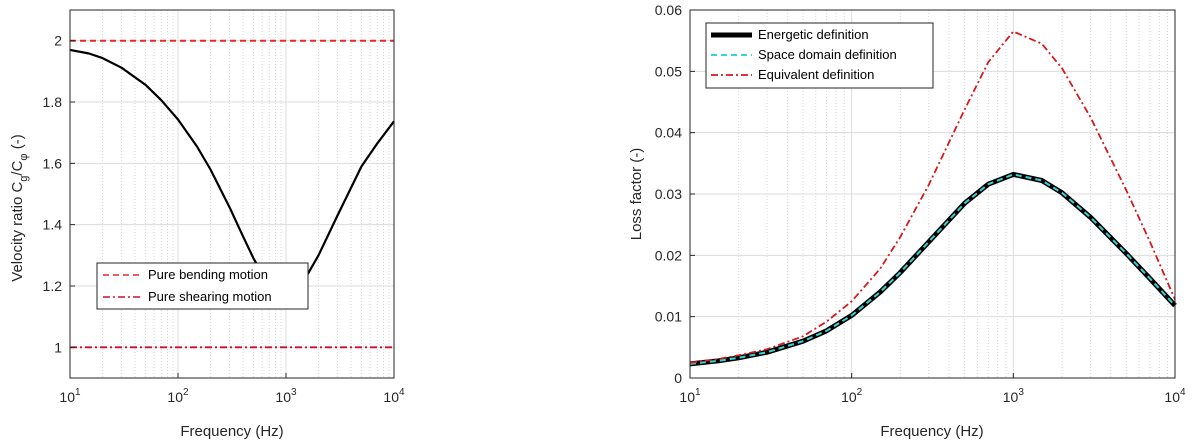 The image size is (1197, 442). What do you see at coordinates (53, 102) in the screenshot?
I see `y-tick-label: 1.8` at bounding box center [53, 102].